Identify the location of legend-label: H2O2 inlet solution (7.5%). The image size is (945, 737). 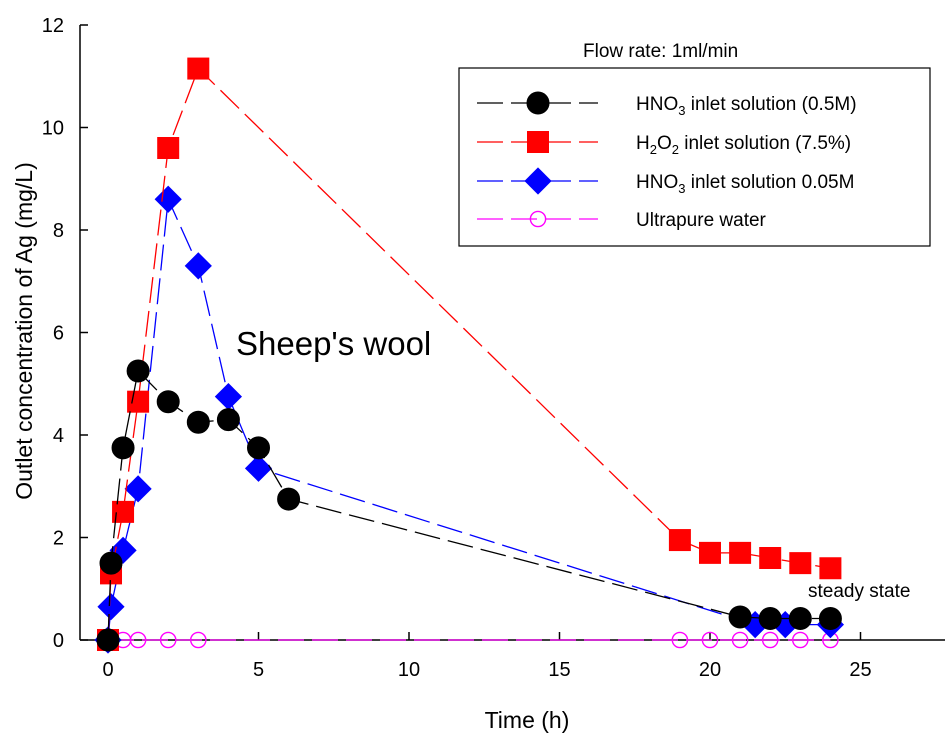
(743, 145).